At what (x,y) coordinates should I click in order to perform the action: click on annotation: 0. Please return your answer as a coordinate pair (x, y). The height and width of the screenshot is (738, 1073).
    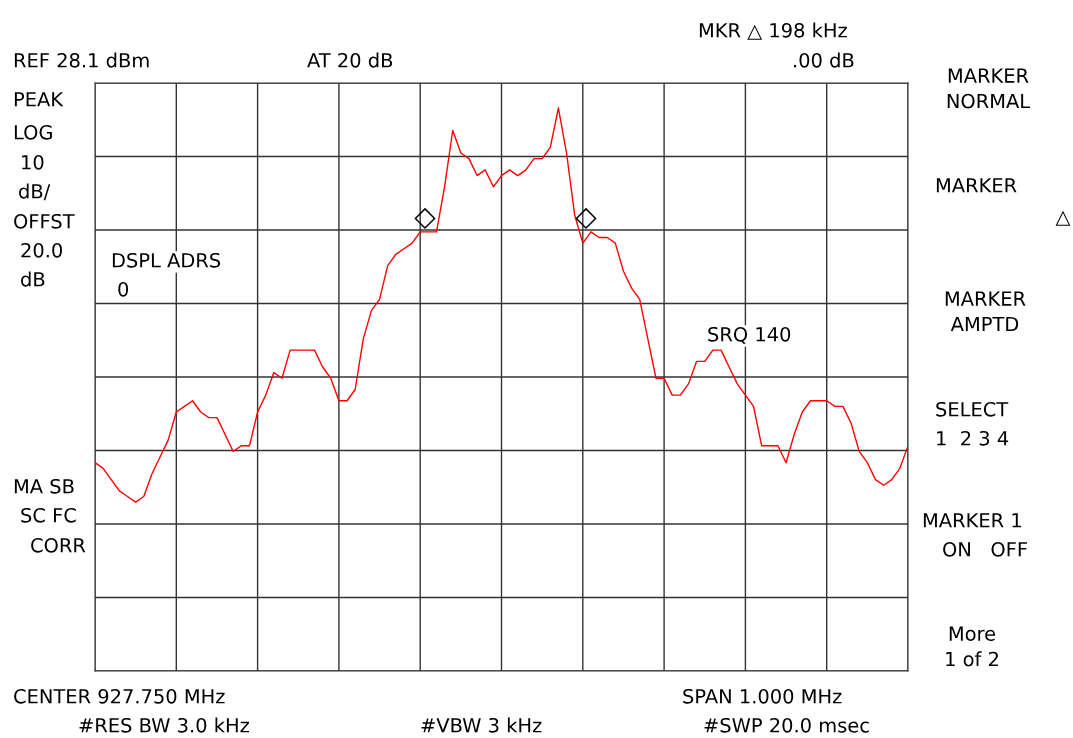
    Looking at the image, I should click on (123, 289).